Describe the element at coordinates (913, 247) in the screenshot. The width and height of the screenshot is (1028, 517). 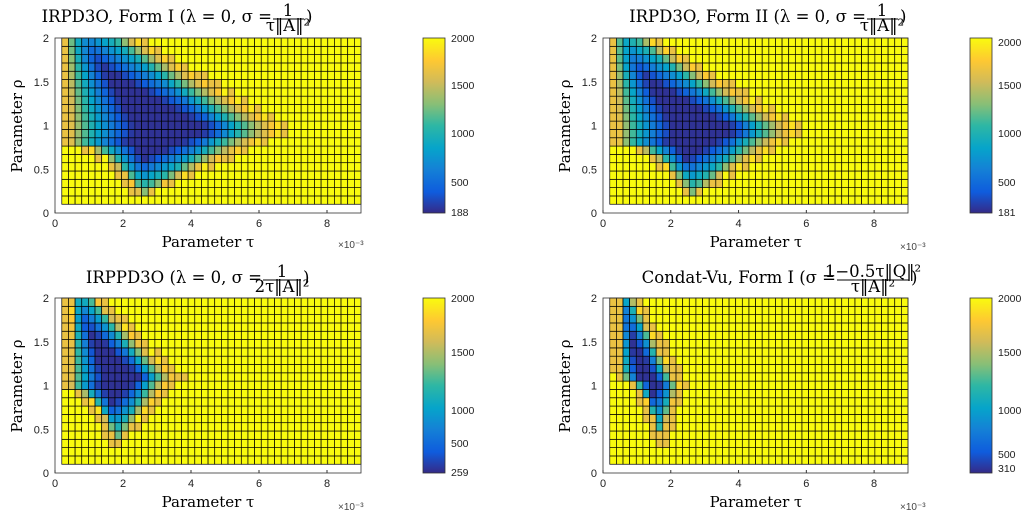
I see `panel-1-x-multiplier: ×10⁻³` at that location.